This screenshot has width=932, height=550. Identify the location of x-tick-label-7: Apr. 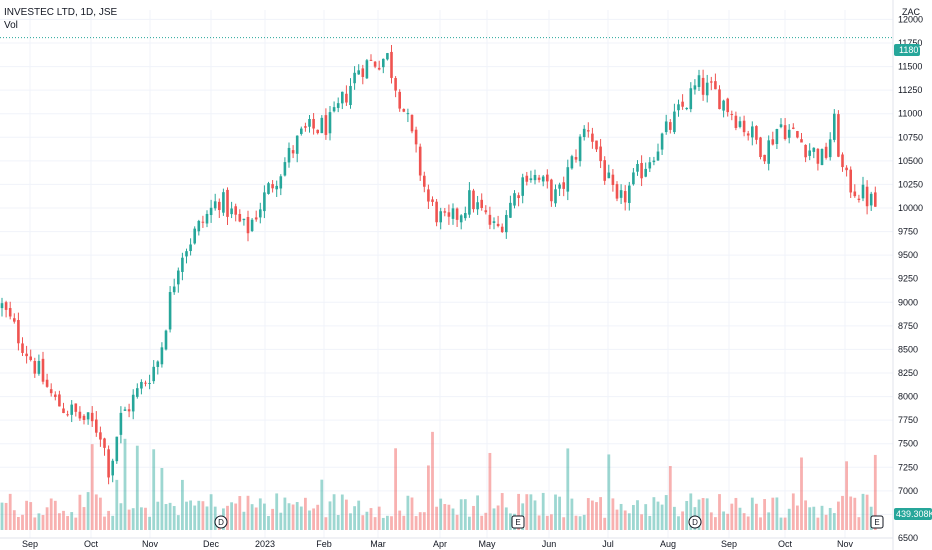
(440, 544).